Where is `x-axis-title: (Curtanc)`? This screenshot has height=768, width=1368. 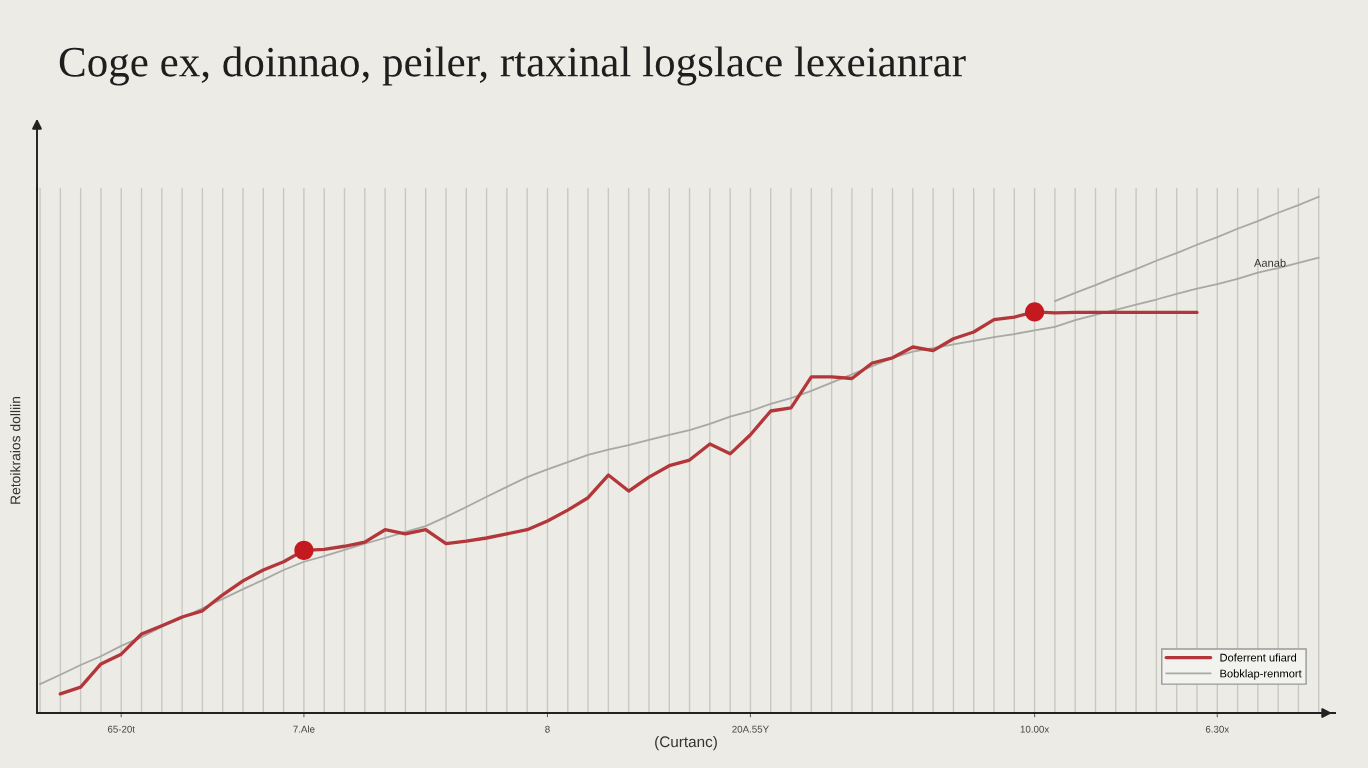
x-axis-title: (Curtanc) is located at coordinates (686, 743).